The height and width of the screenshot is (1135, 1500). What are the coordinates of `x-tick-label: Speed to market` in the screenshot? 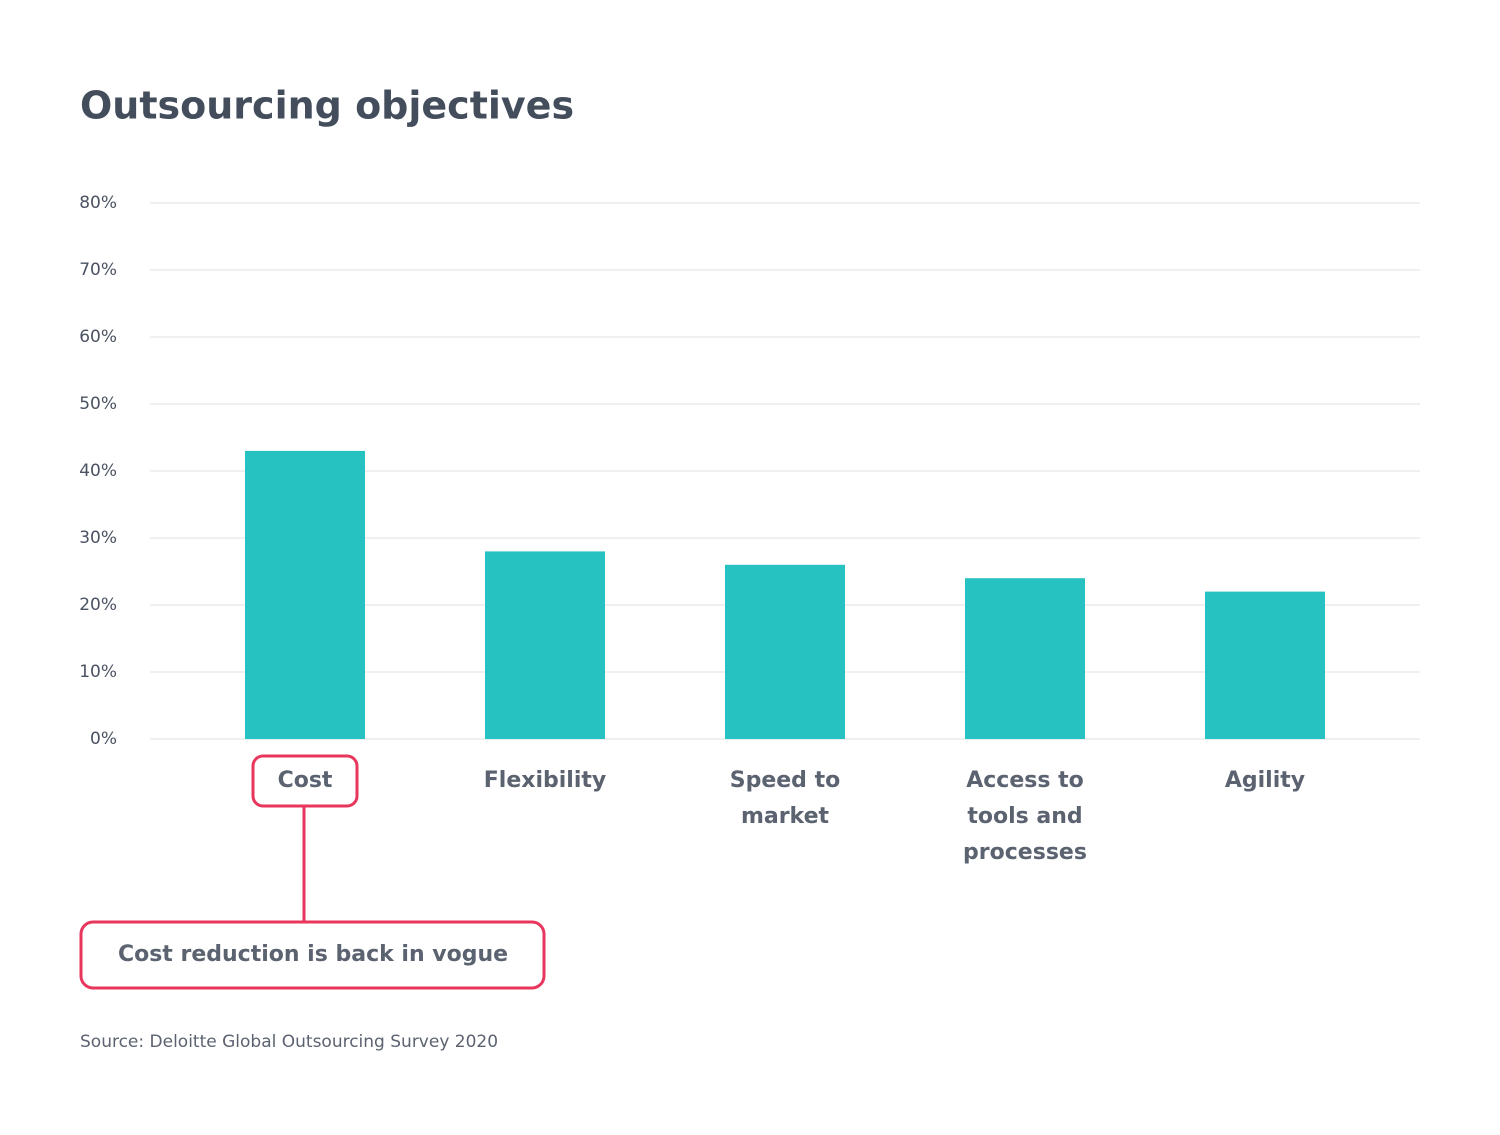 It's located at (785, 798).